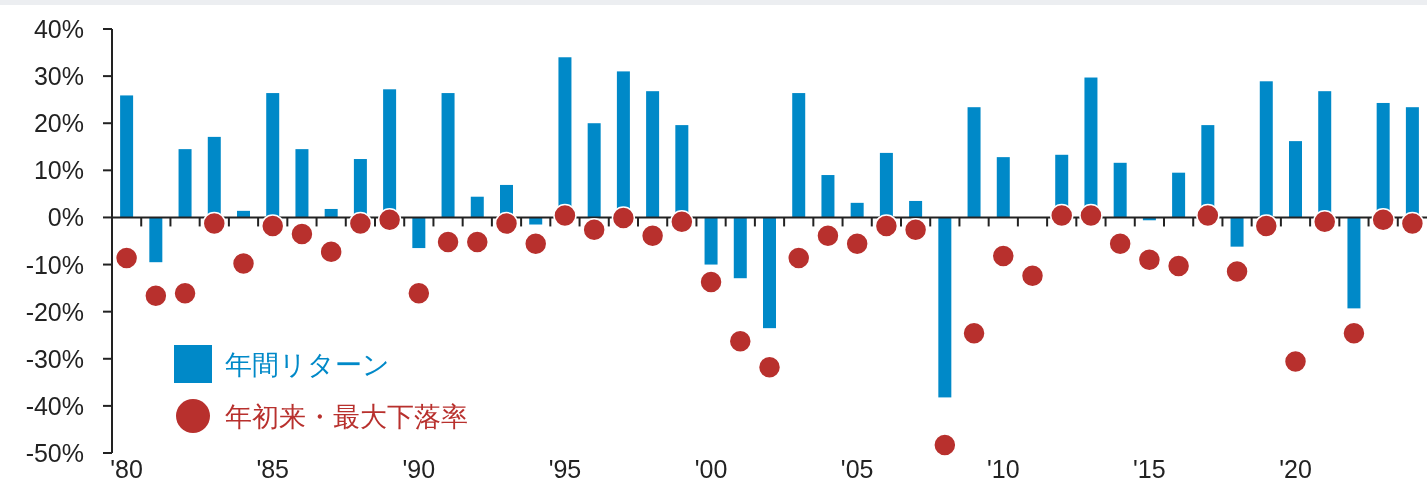 This screenshot has height=504, width=1427. I want to click on y-tick-label: 30%, so click(58, 76).